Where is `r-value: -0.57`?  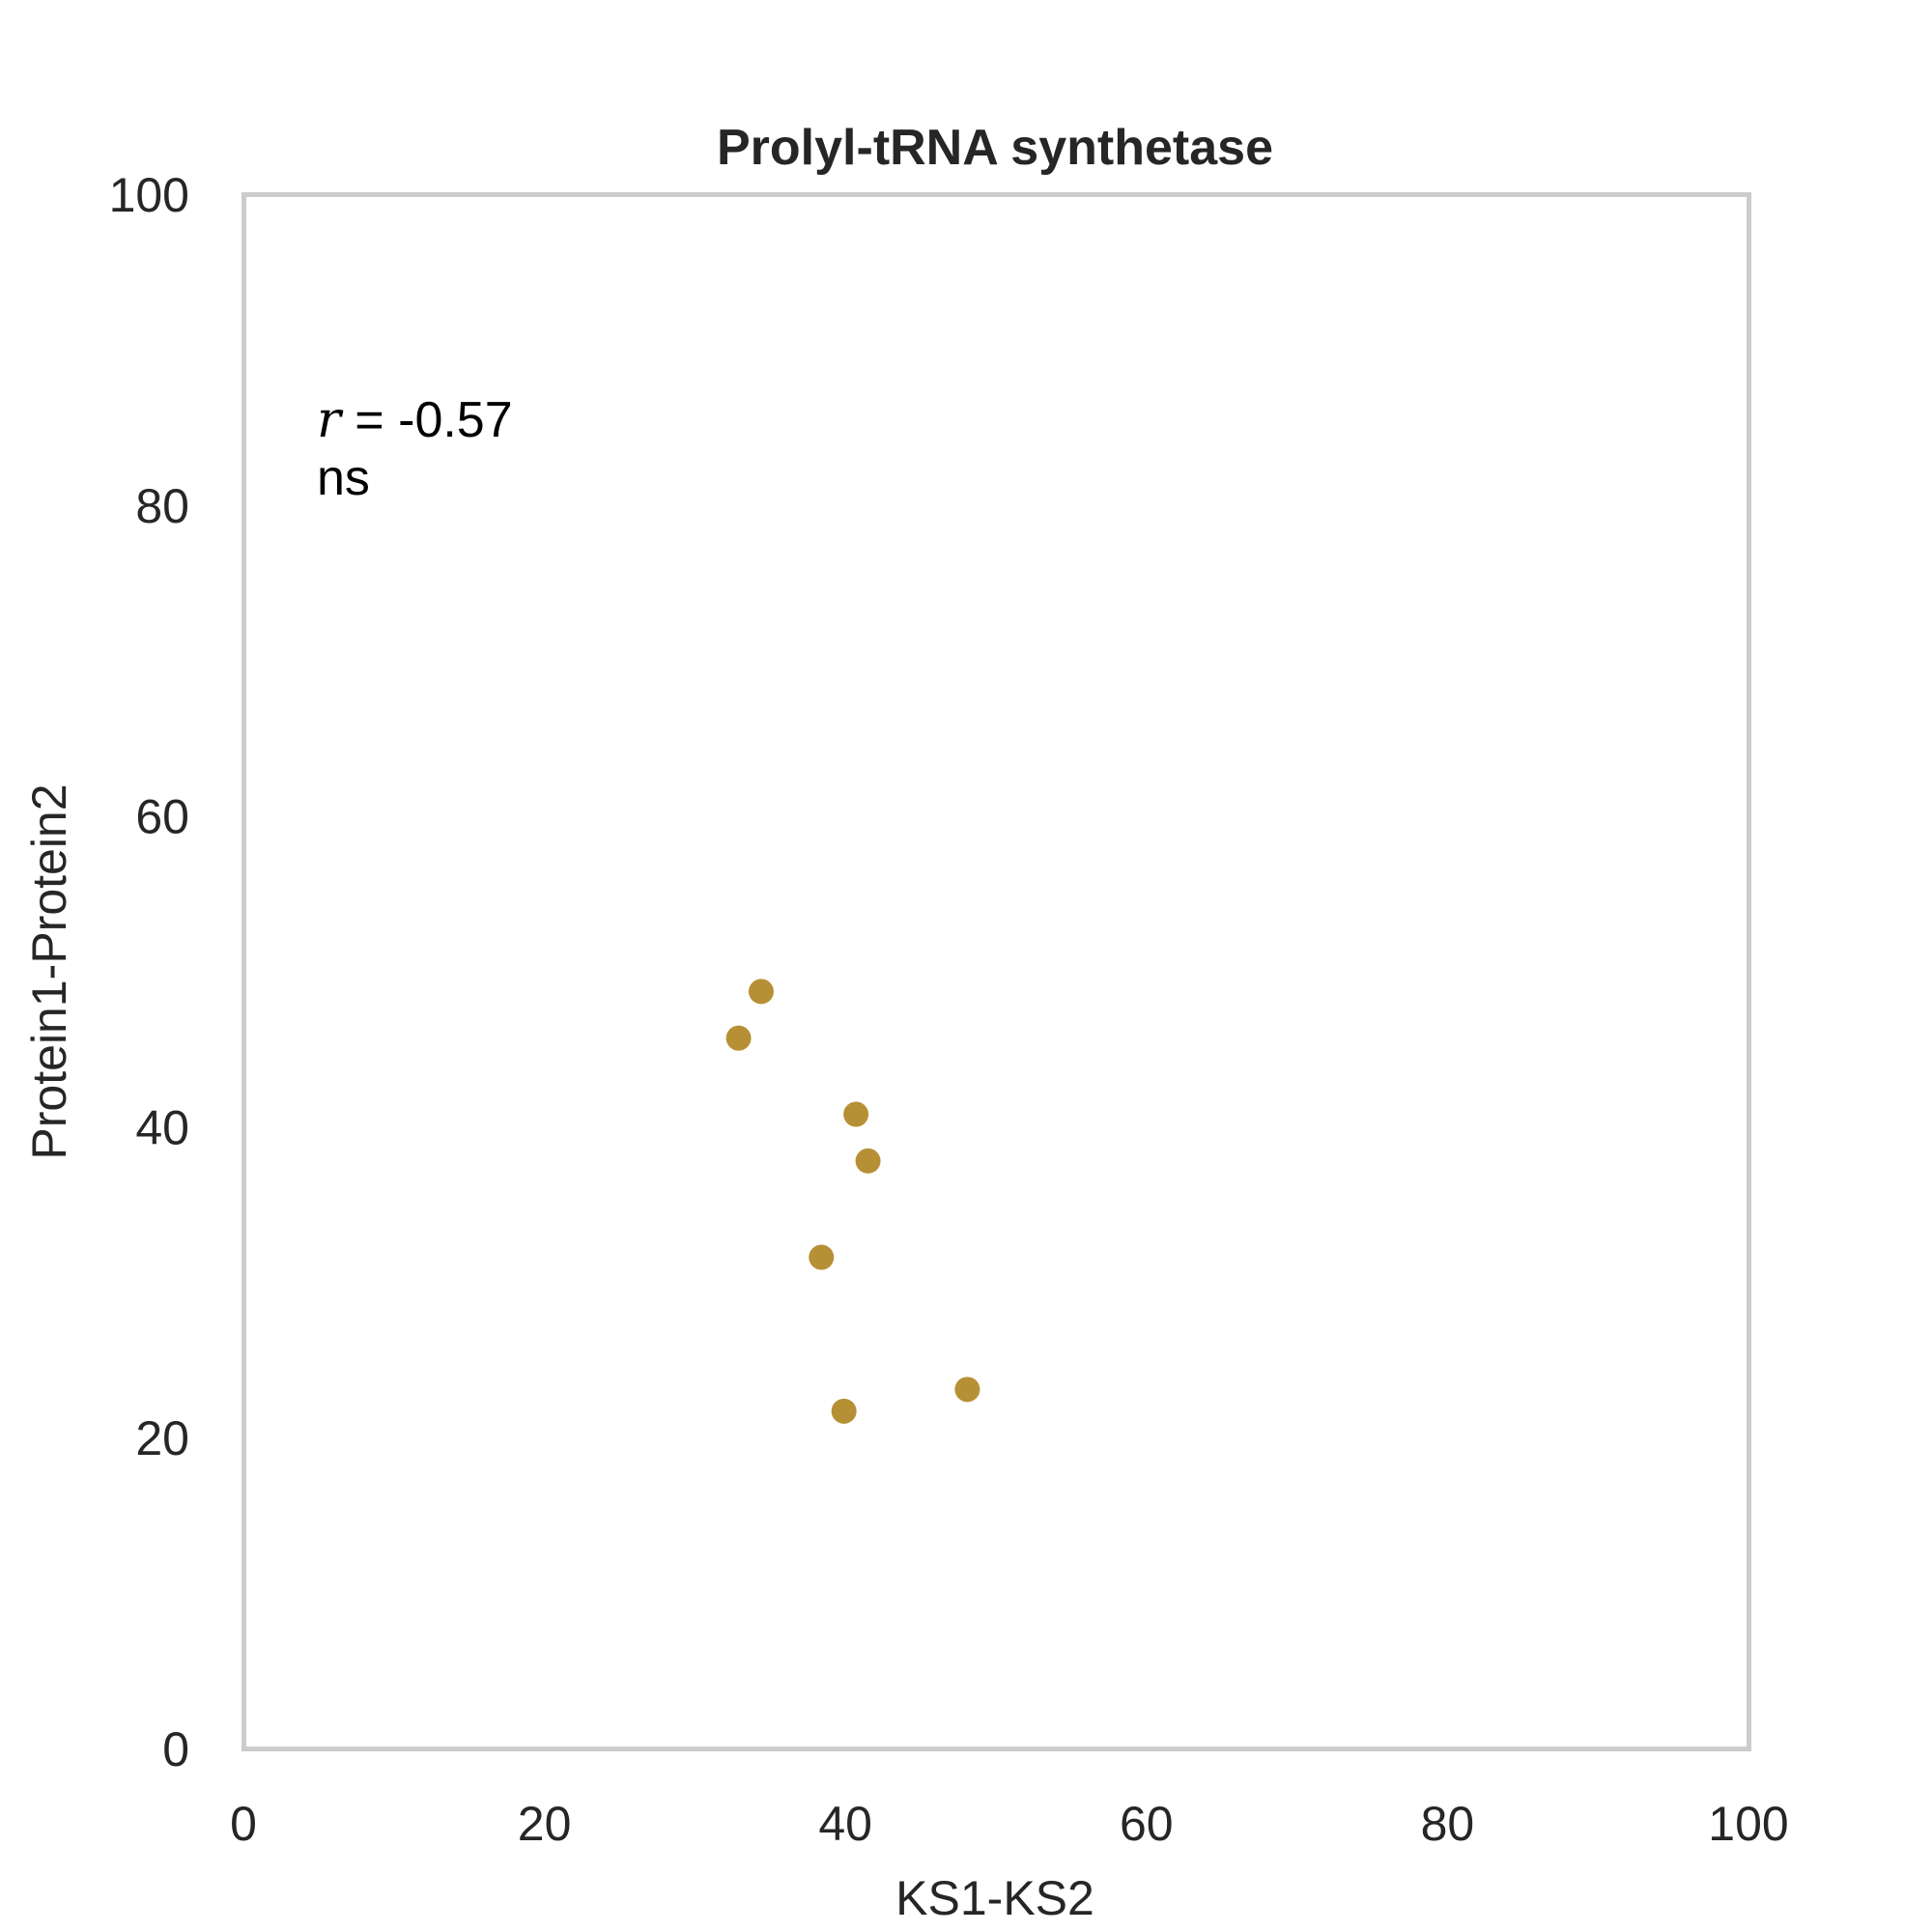
r-value: -0.57 is located at coordinates (455, 420).